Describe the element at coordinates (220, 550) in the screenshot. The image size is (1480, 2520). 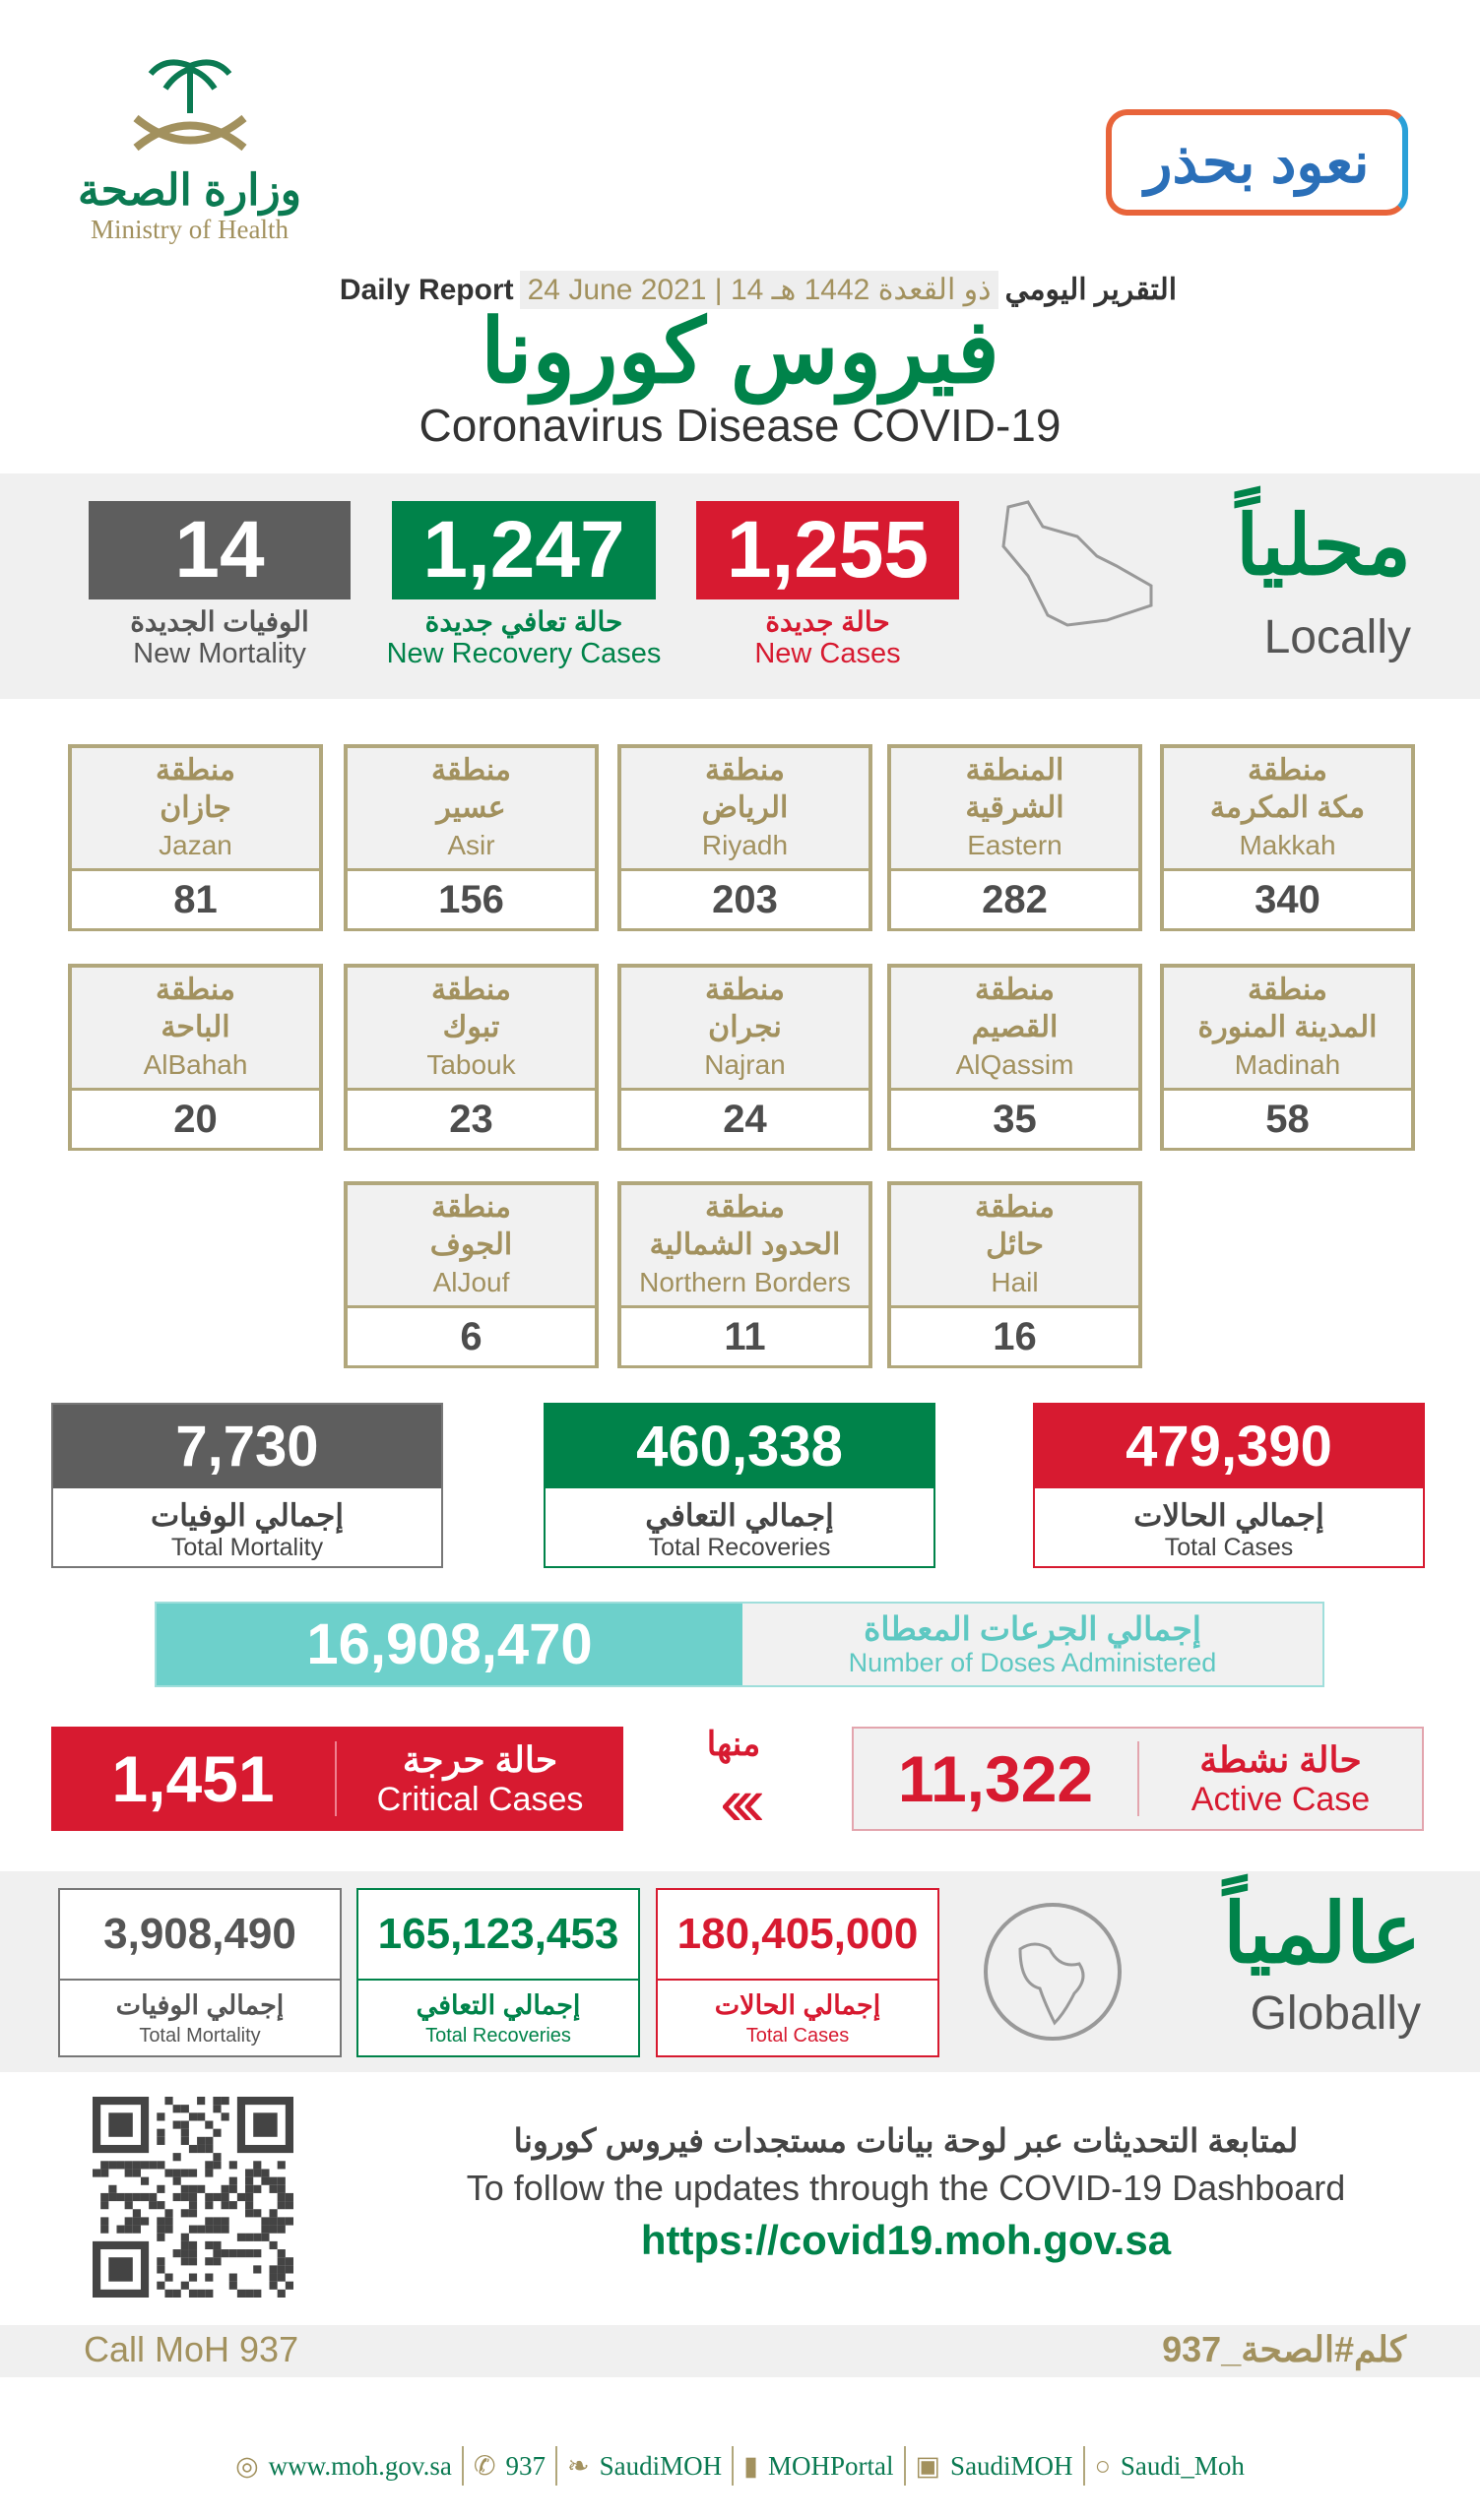
I see `new-mortality-value: 14` at that location.